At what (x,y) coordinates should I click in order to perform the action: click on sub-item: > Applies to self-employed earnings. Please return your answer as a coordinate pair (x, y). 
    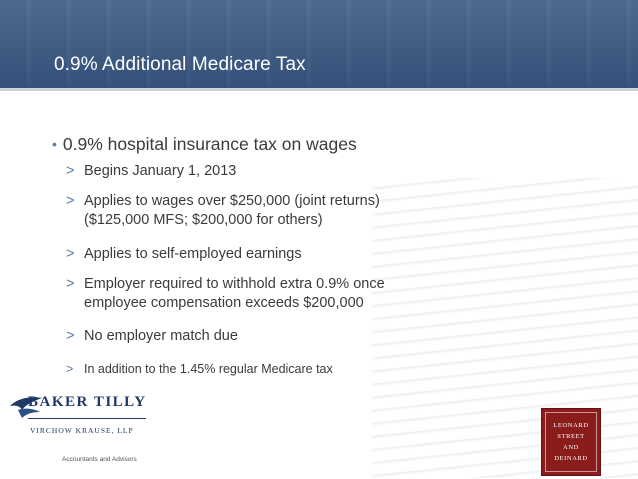
    Looking at the image, I should click on (184, 254).